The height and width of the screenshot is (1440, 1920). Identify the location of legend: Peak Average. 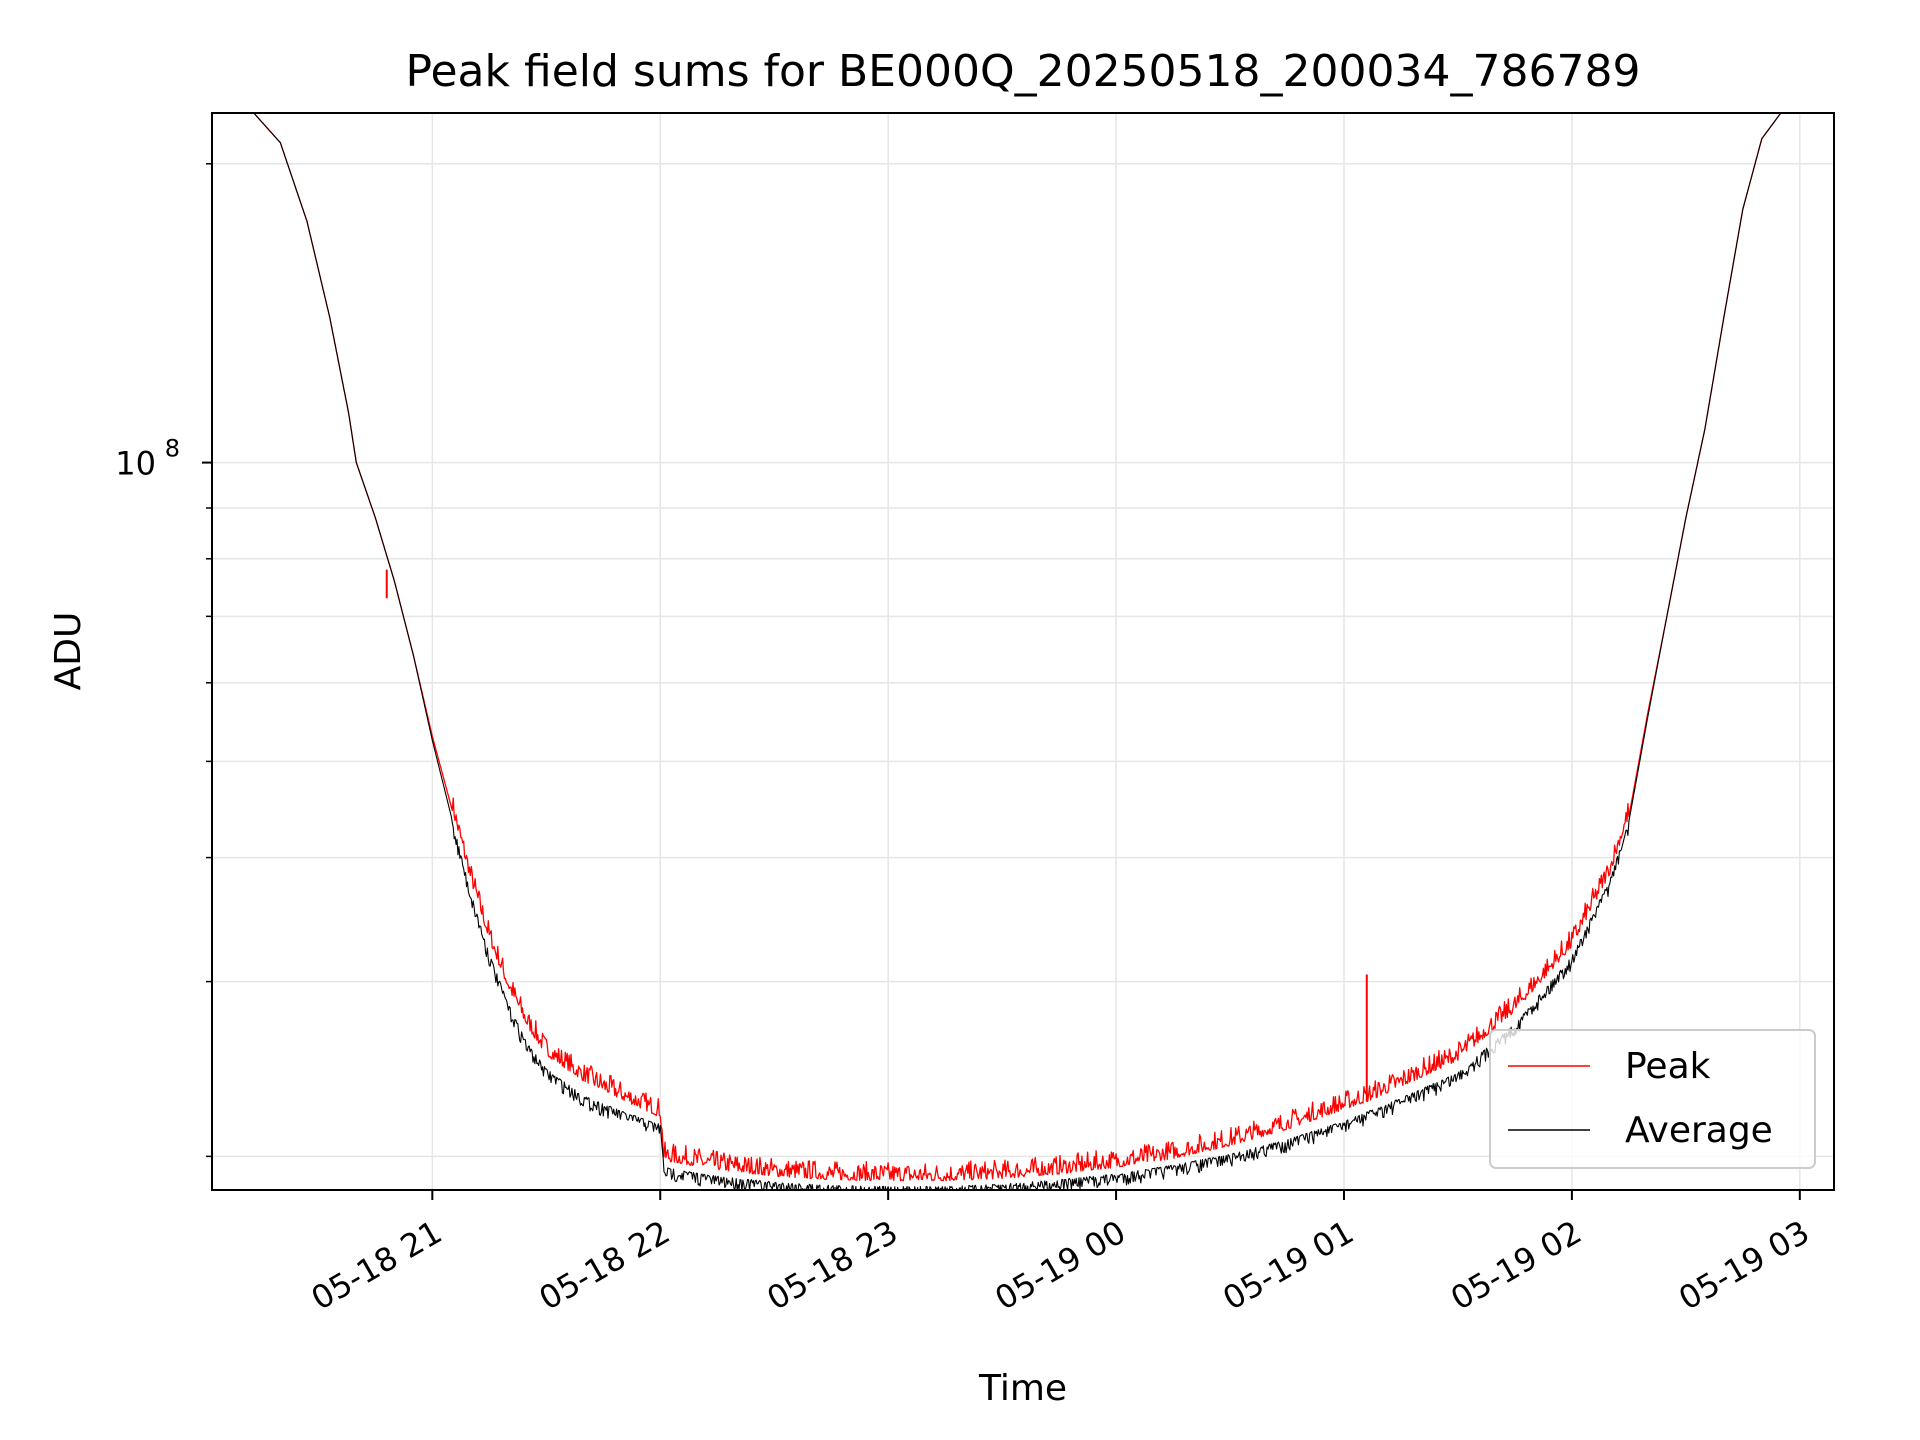
(1652, 1099).